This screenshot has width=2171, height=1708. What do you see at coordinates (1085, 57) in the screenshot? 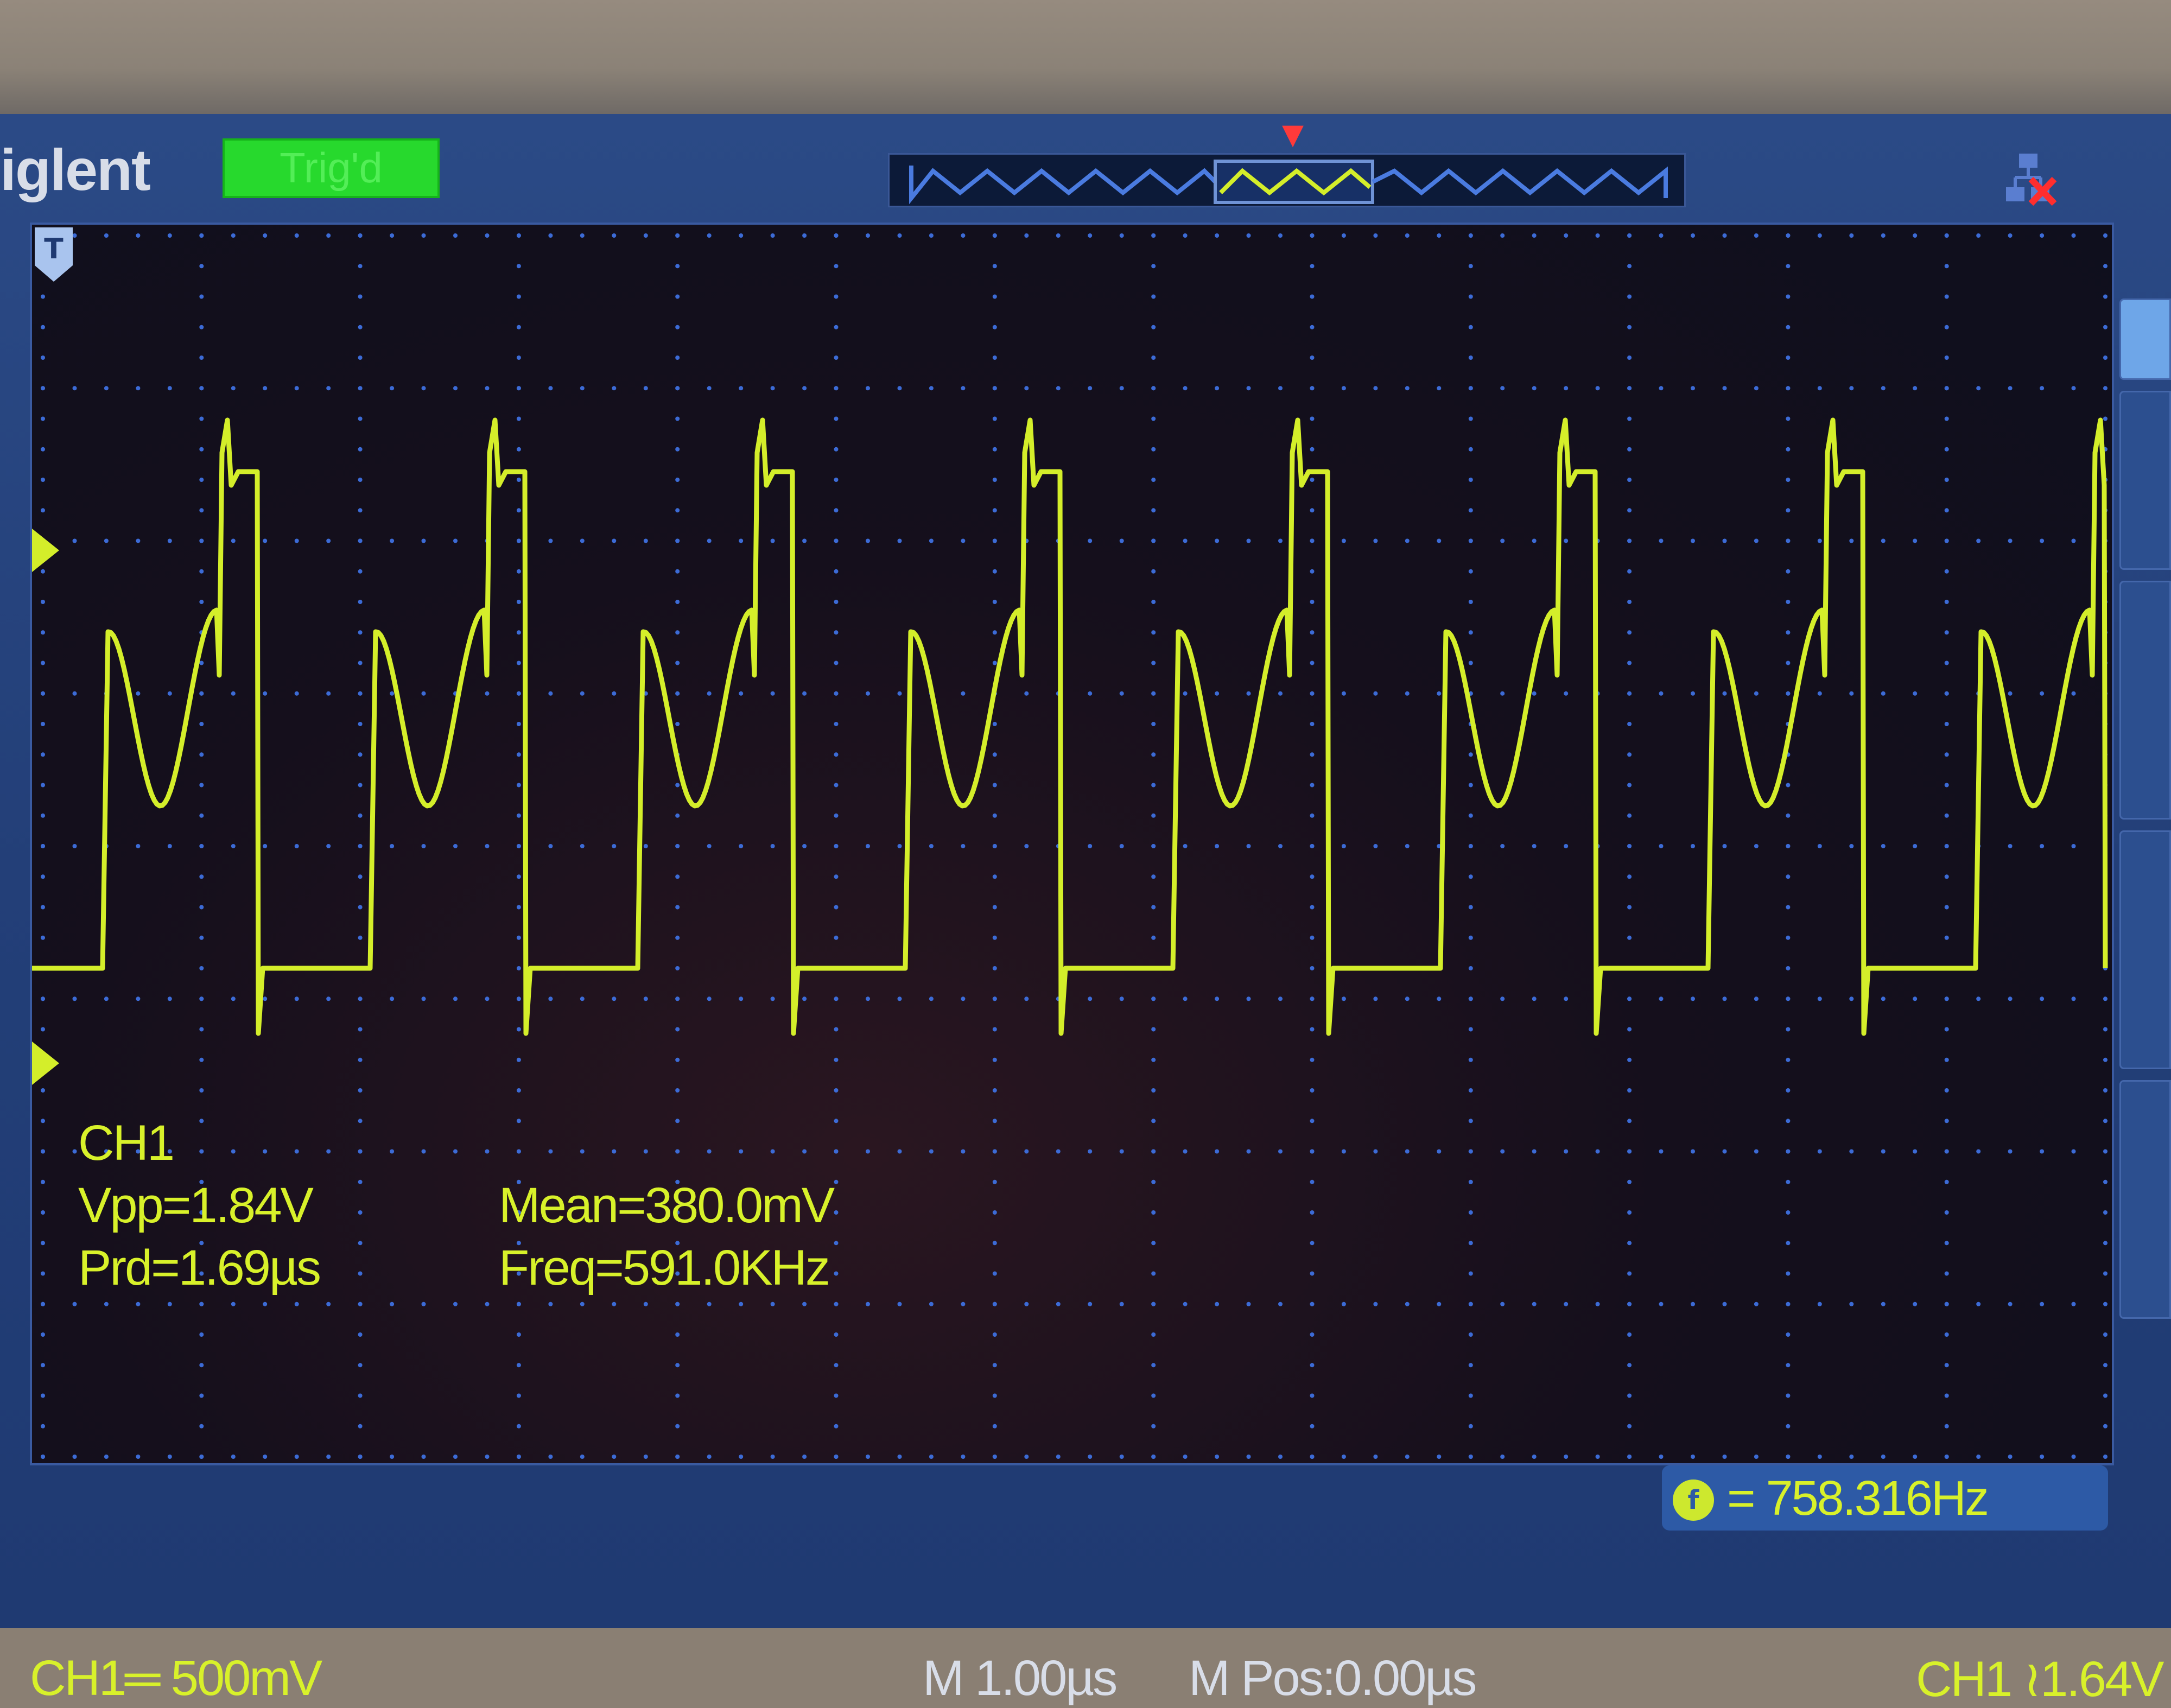
I see `photo-background-top` at bounding box center [1085, 57].